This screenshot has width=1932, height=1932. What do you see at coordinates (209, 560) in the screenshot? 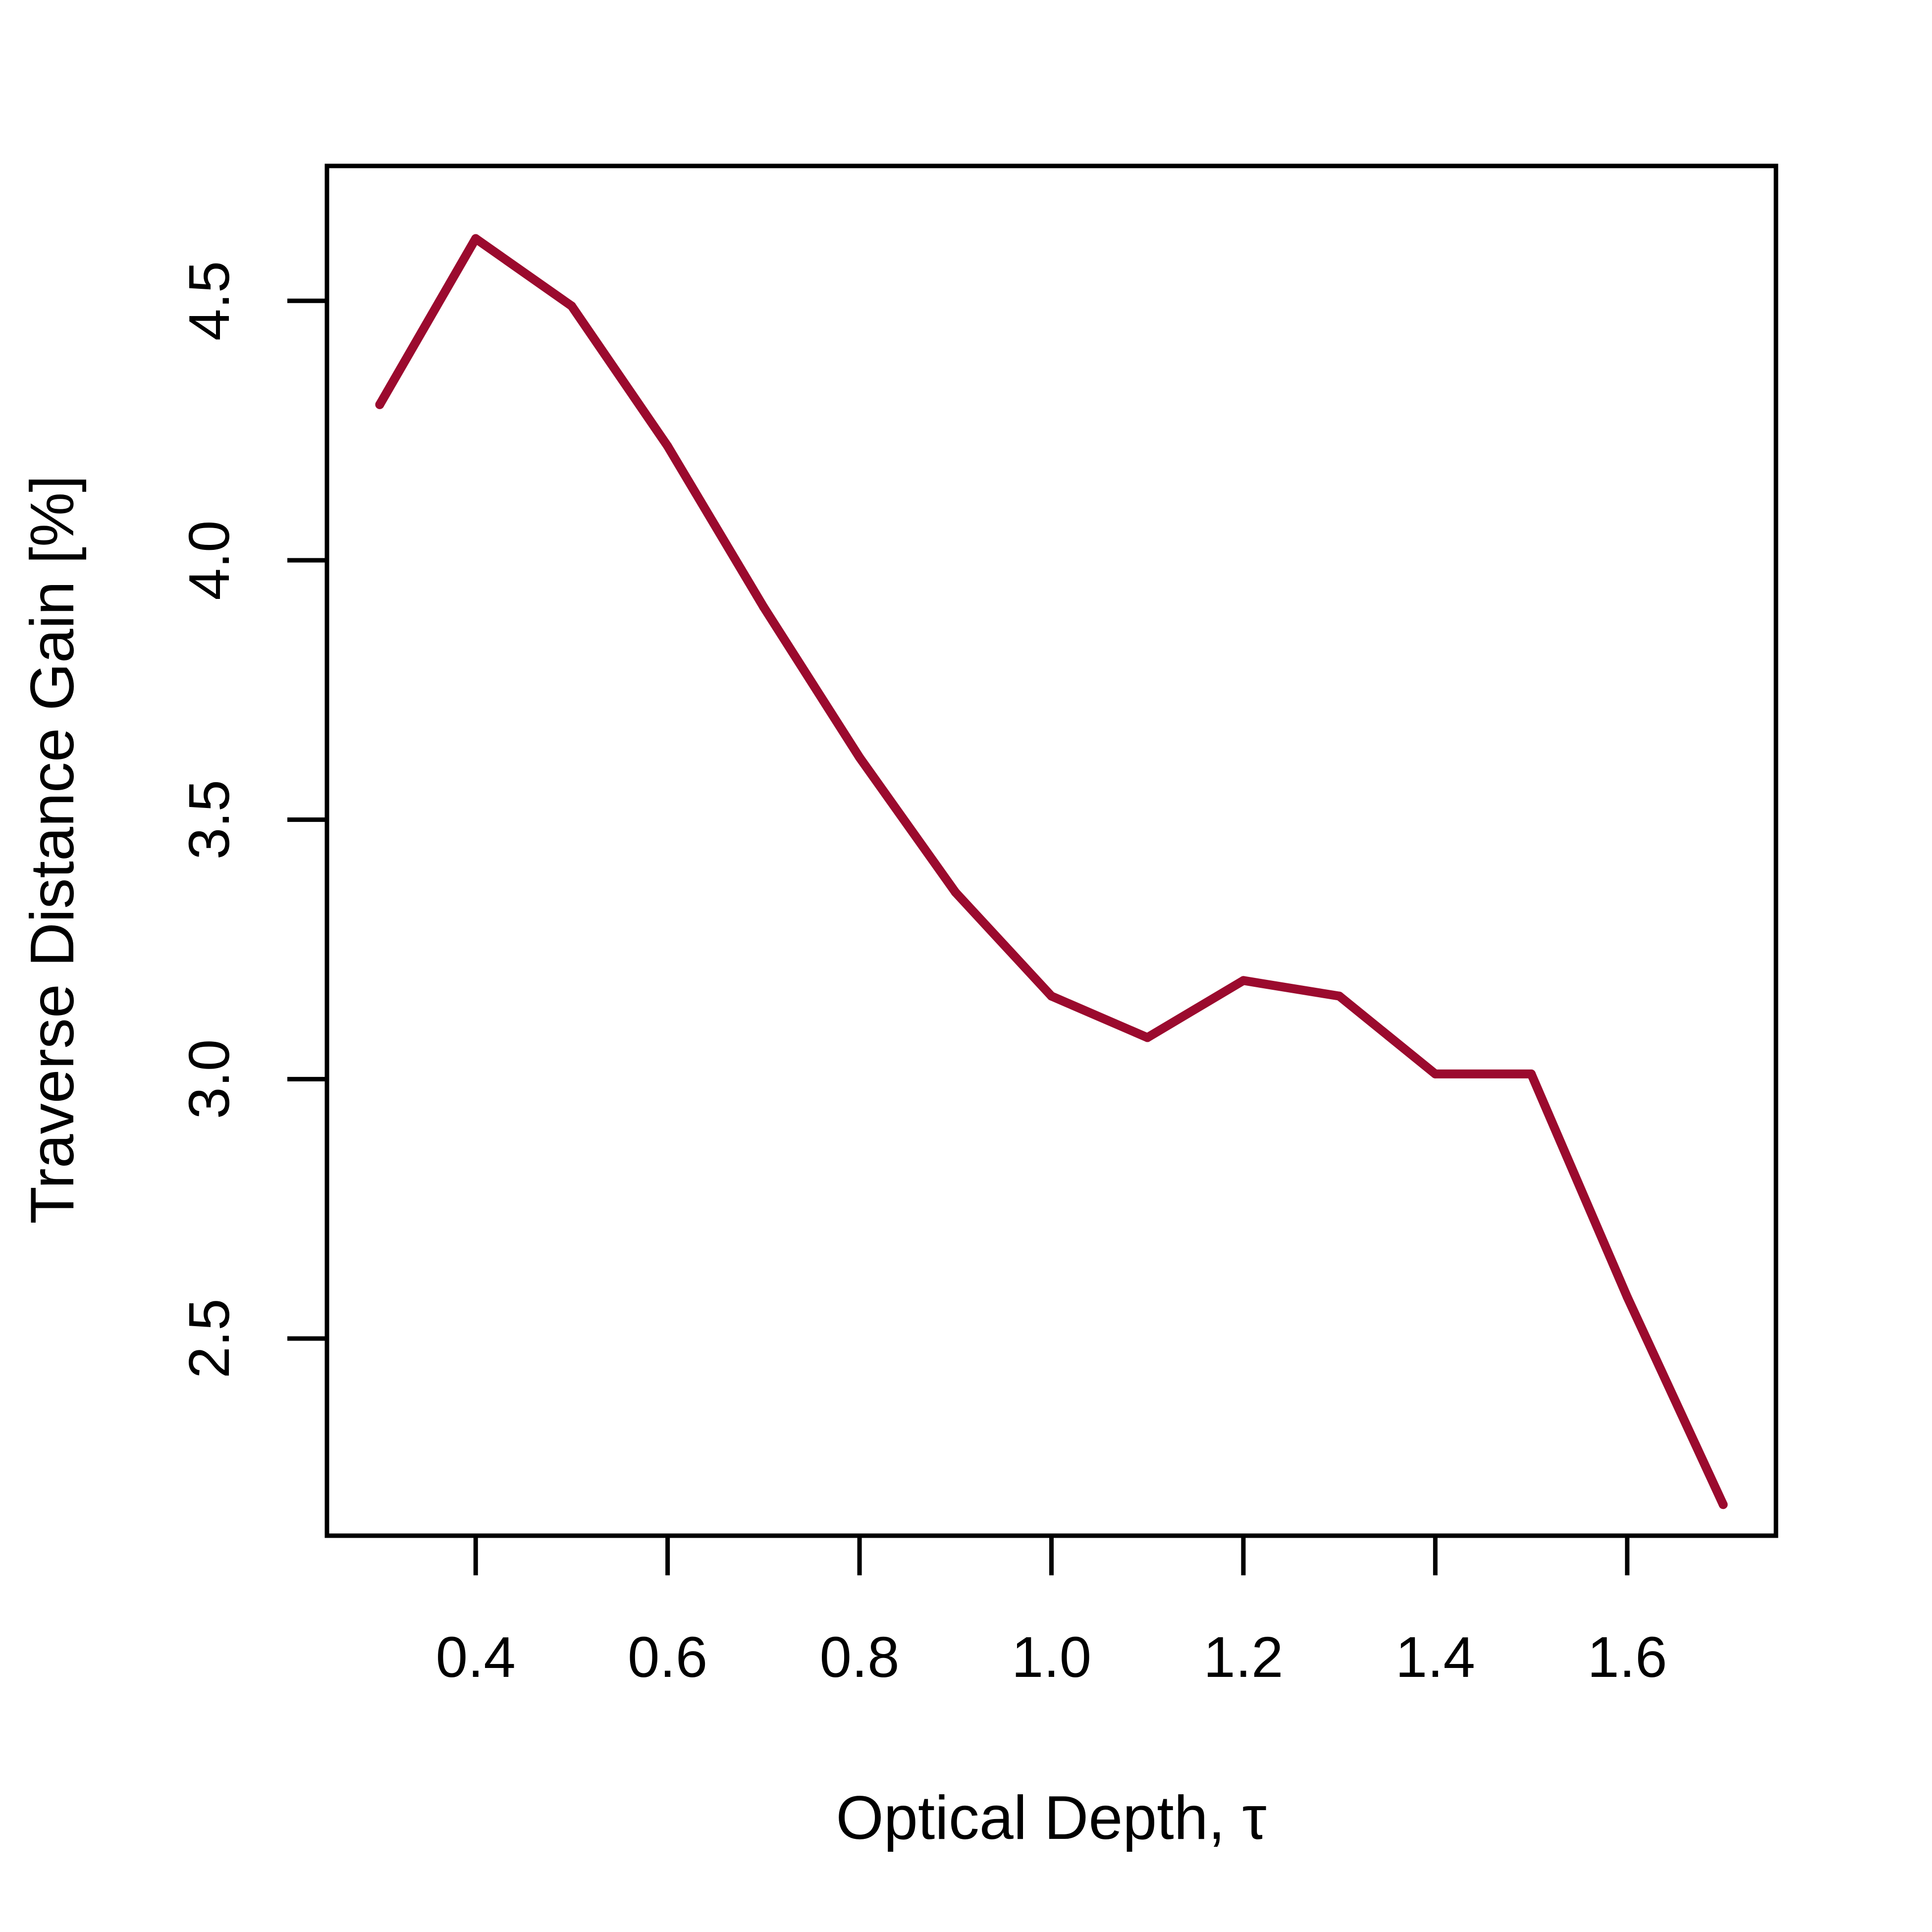
I see `y-tick-label: 4.0` at bounding box center [209, 560].